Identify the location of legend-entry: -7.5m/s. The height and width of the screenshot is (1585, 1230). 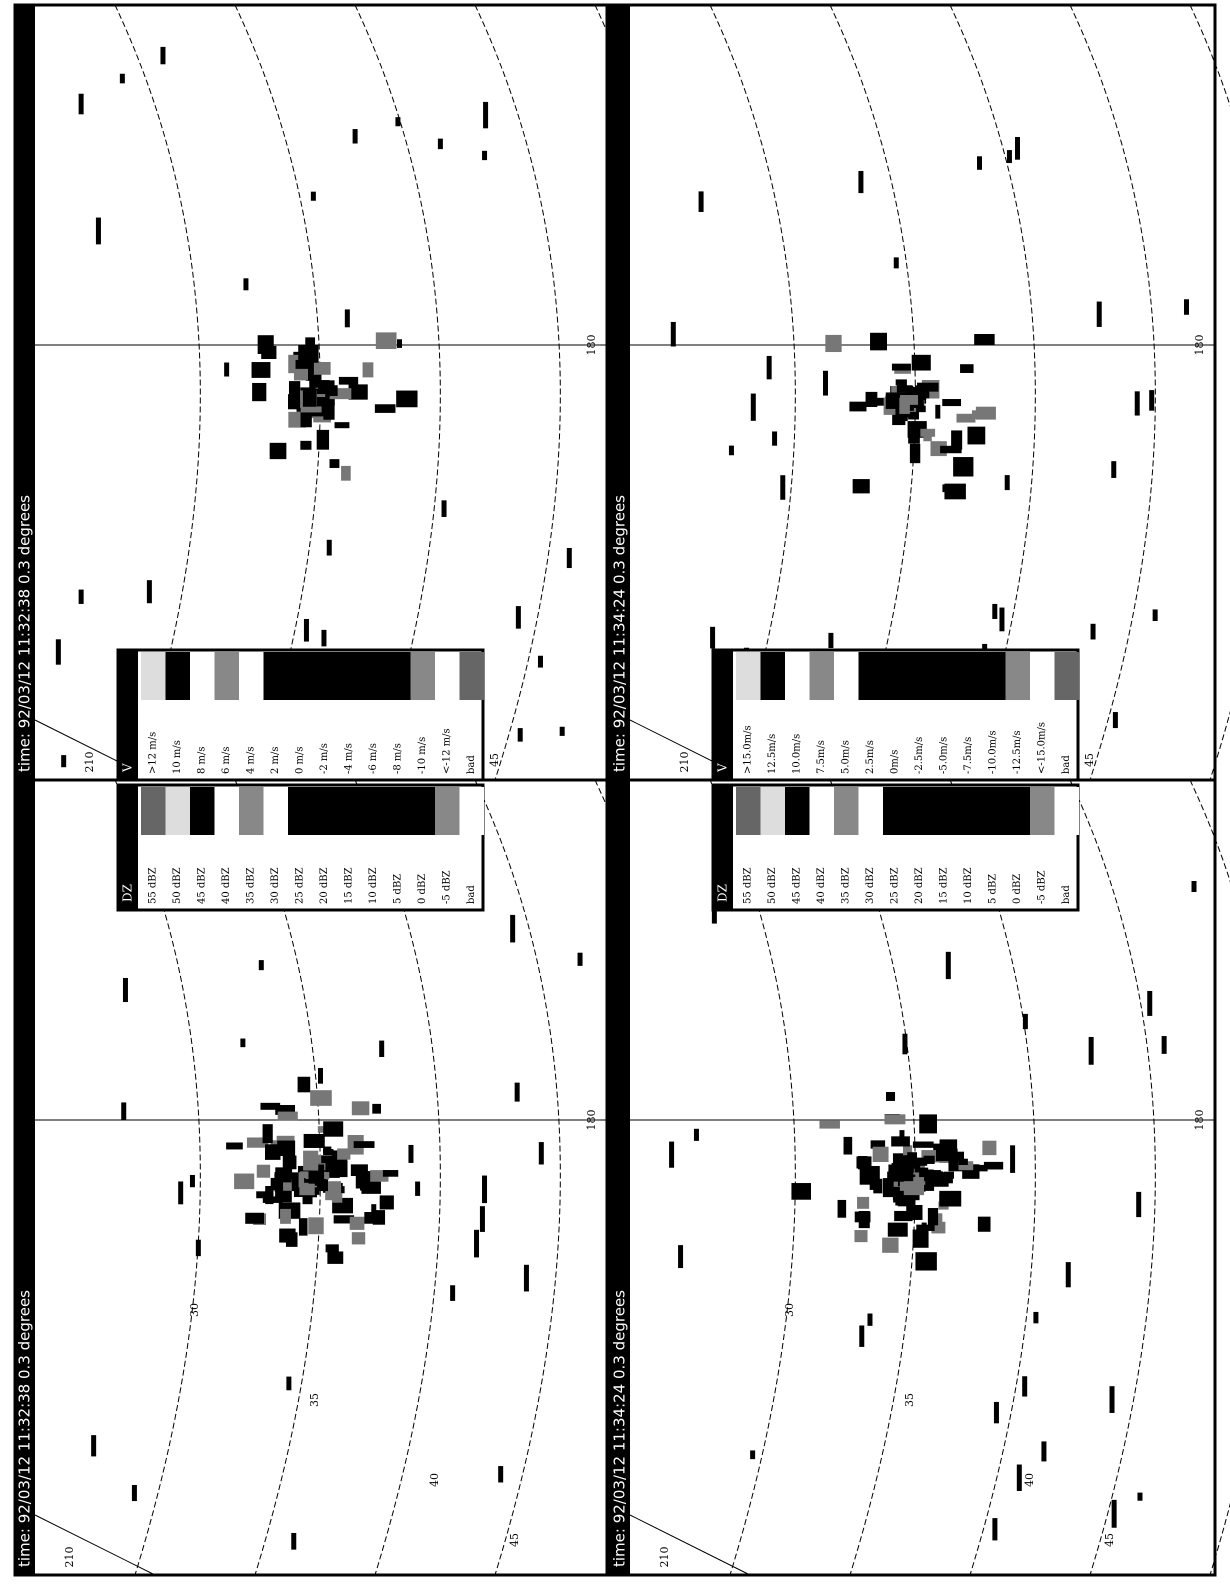
(968, 755).